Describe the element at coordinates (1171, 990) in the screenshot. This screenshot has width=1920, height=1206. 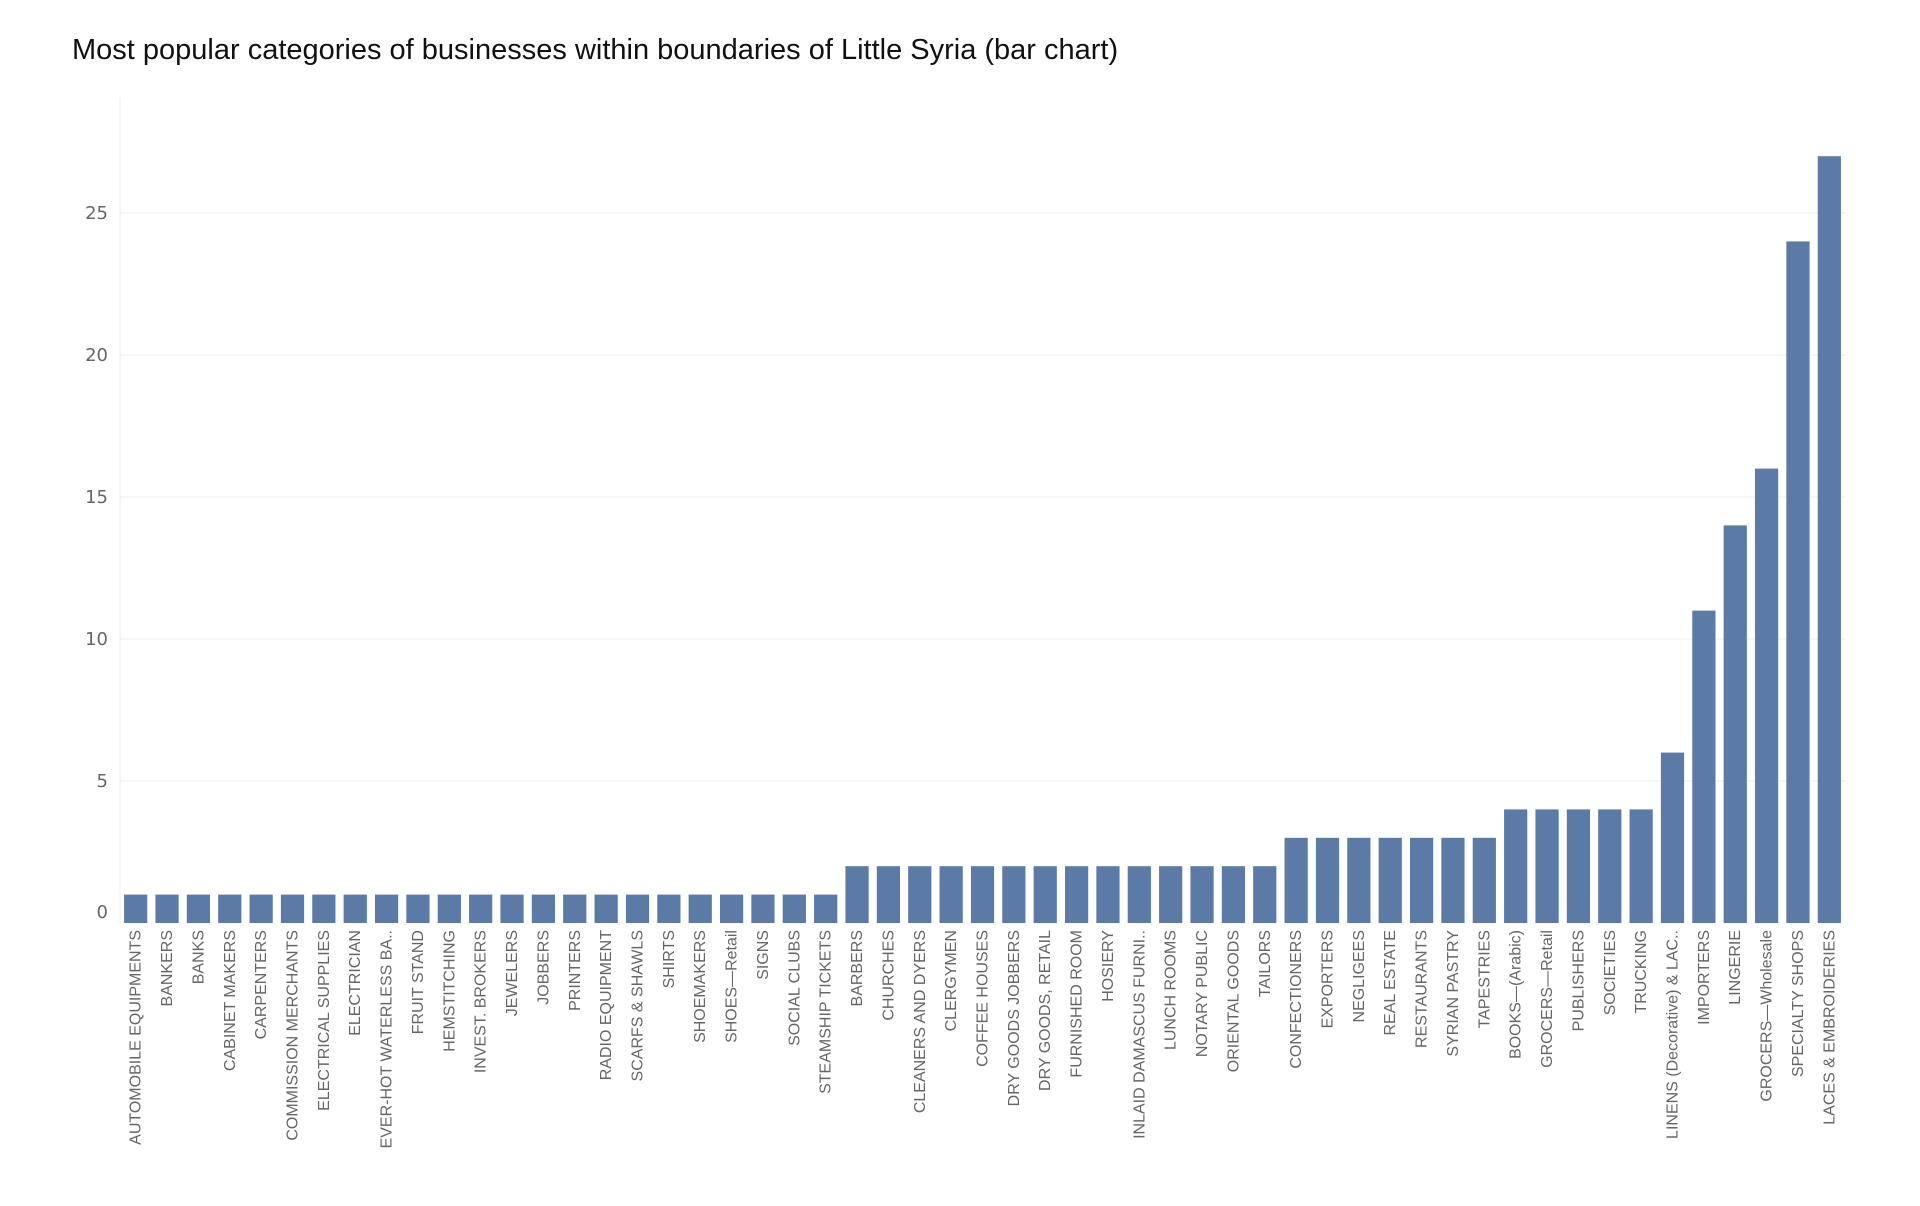
I see `x-tick-label: LUNCH ROOMS` at that location.